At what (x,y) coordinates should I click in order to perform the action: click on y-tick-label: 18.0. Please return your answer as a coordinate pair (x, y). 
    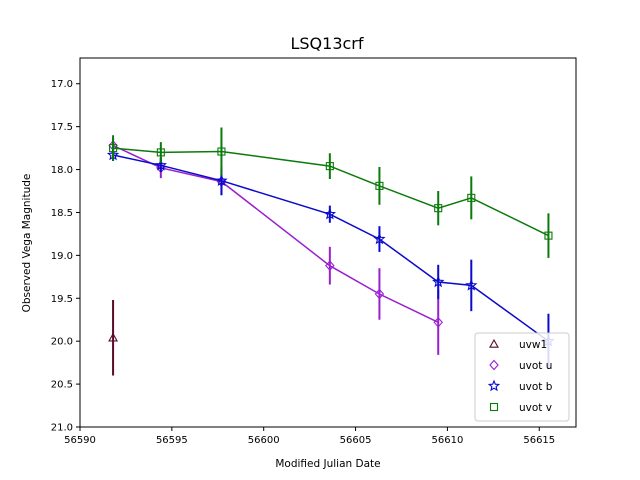
    Looking at the image, I should click on (62, 170).